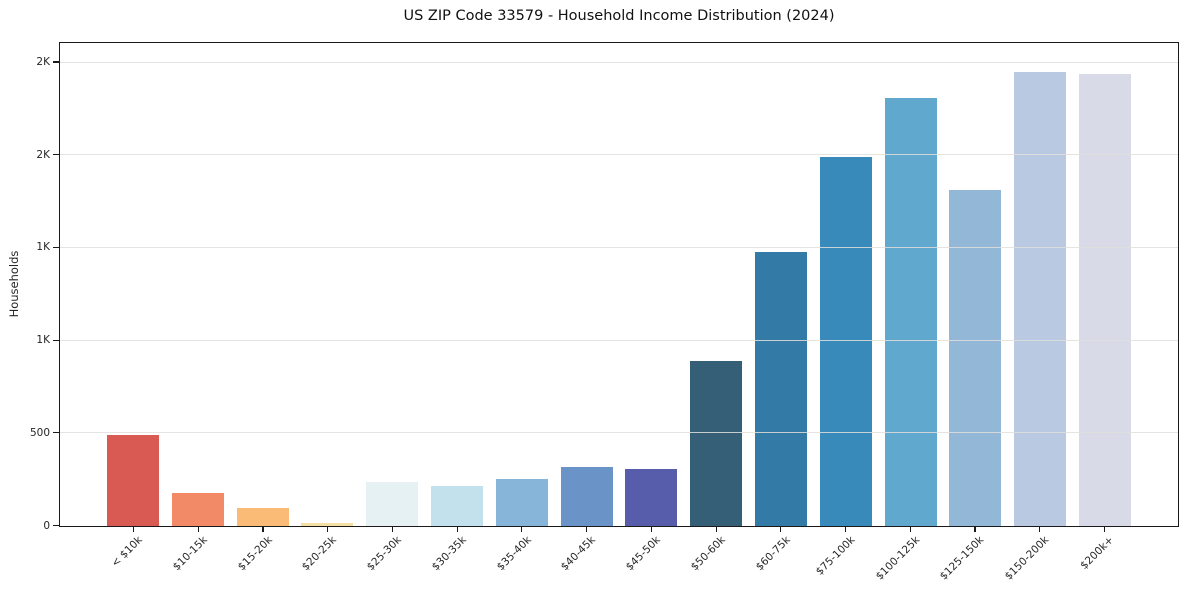 The width and height of the screenshot is (1189, 590). I want to click on x-tick-label: $100-125k, so click(897, 558).